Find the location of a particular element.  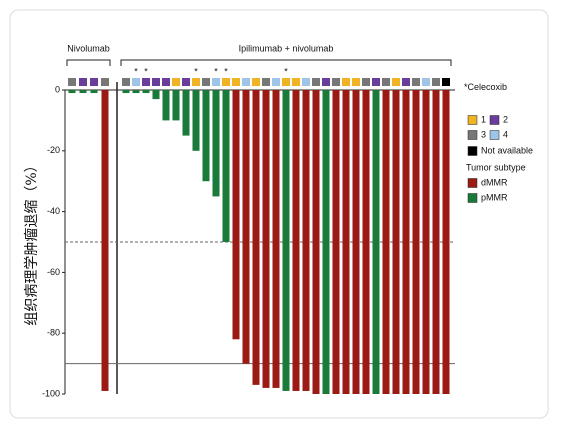

group-label: Nivolumab is located at coordinates (88, 48).